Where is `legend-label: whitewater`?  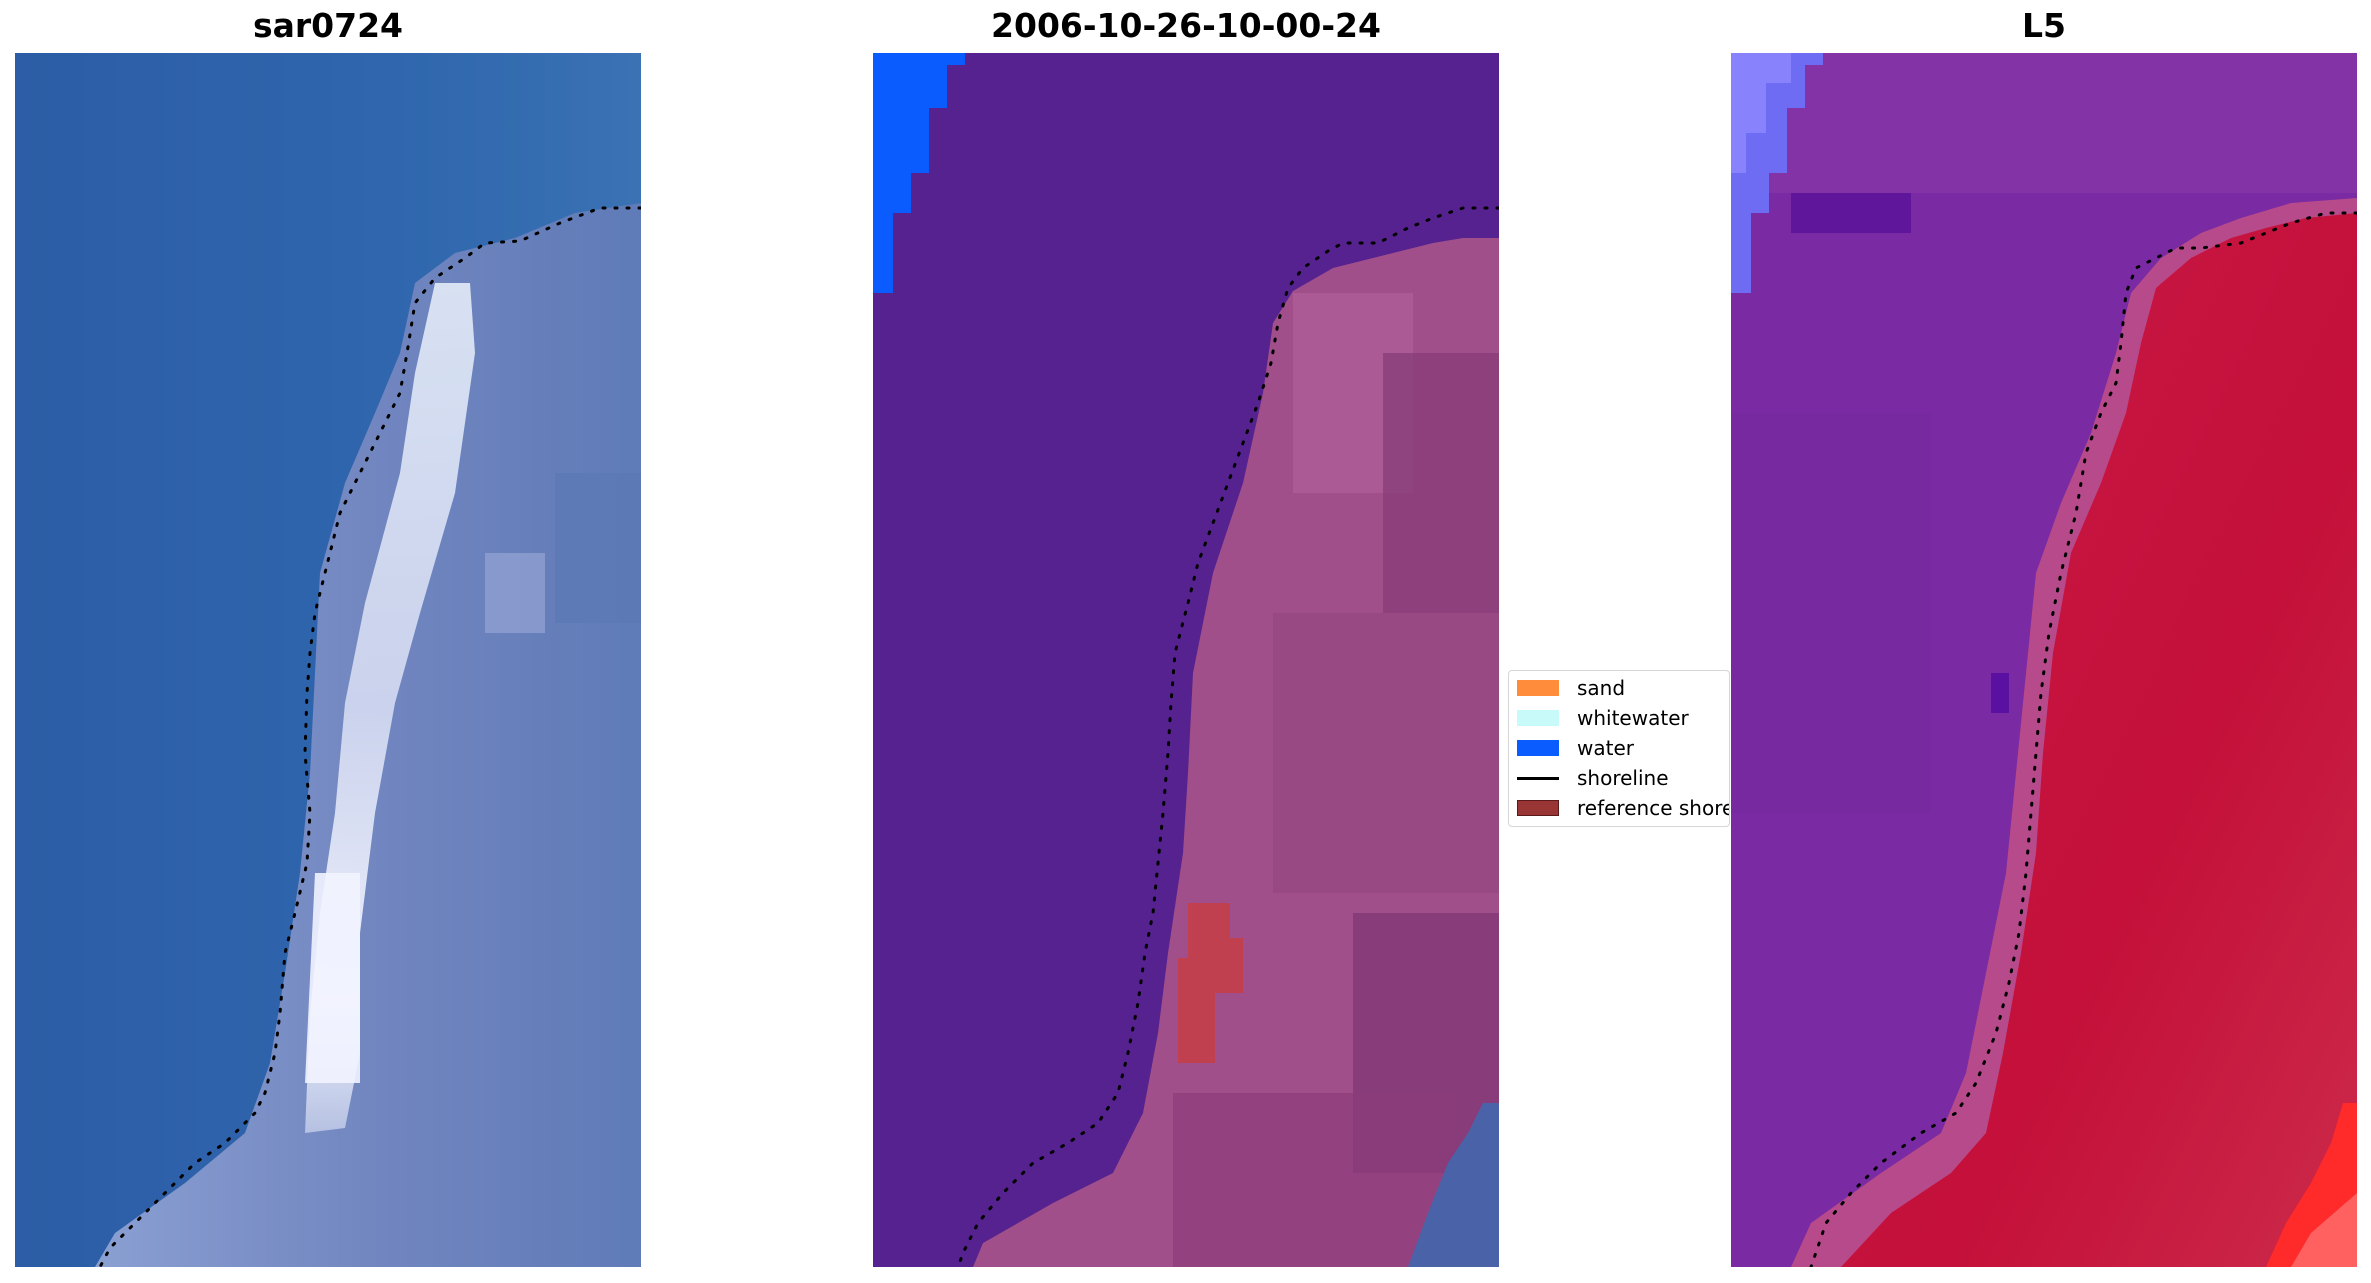 legend-label: whitewater is located at coordinates (1633, 718).